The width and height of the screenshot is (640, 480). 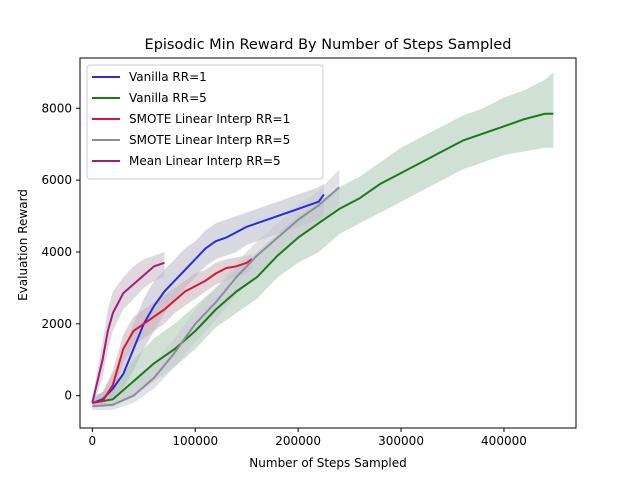 What do you see at coordinates (23, 245) in the screenshot?
I see `y-axis-title: Evaluation Reward` at bounding box center [23, 245].